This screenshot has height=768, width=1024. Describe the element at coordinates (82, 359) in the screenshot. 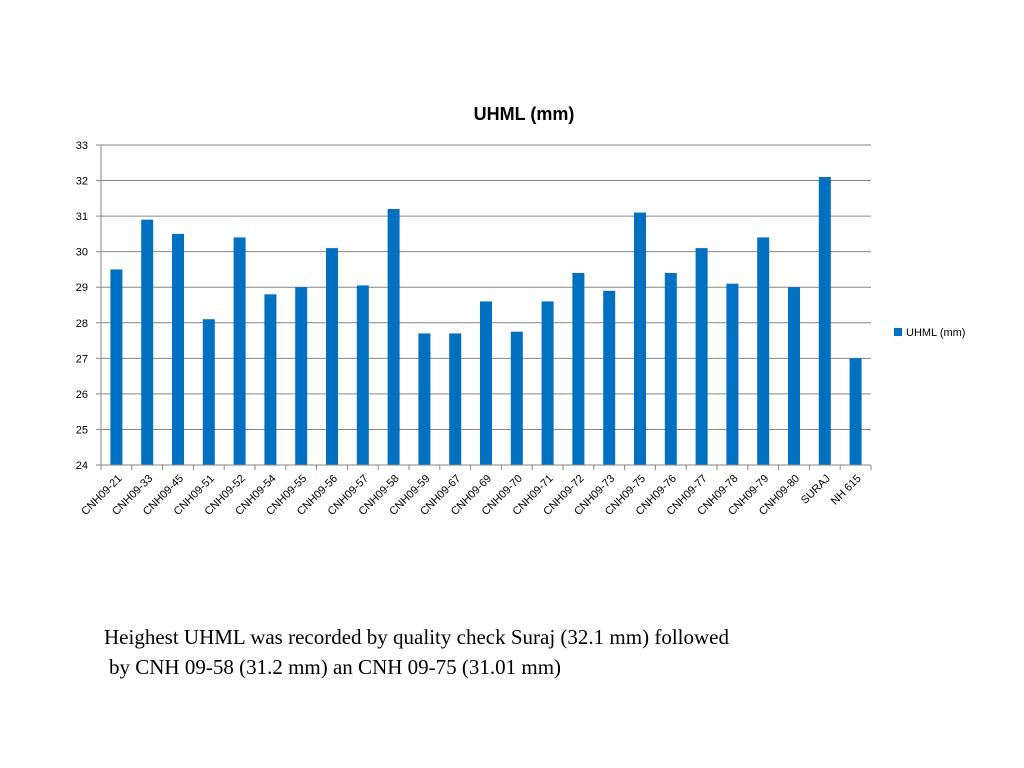

I see `y-tick-label: 27` at that location.